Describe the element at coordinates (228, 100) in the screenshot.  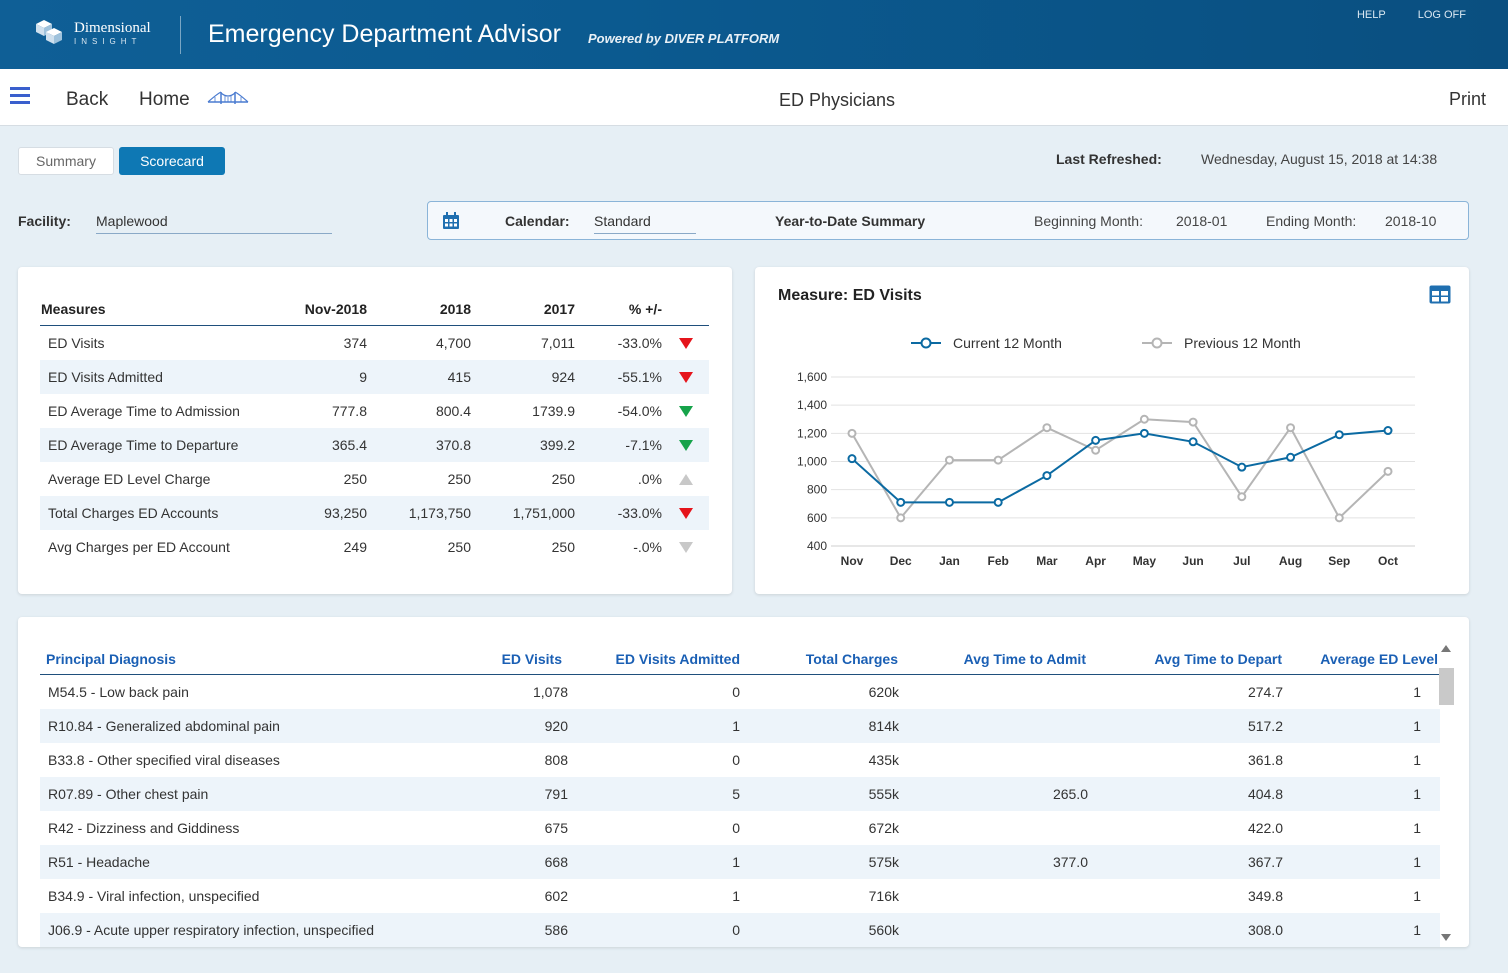
I see `bridge-icon` at that location.